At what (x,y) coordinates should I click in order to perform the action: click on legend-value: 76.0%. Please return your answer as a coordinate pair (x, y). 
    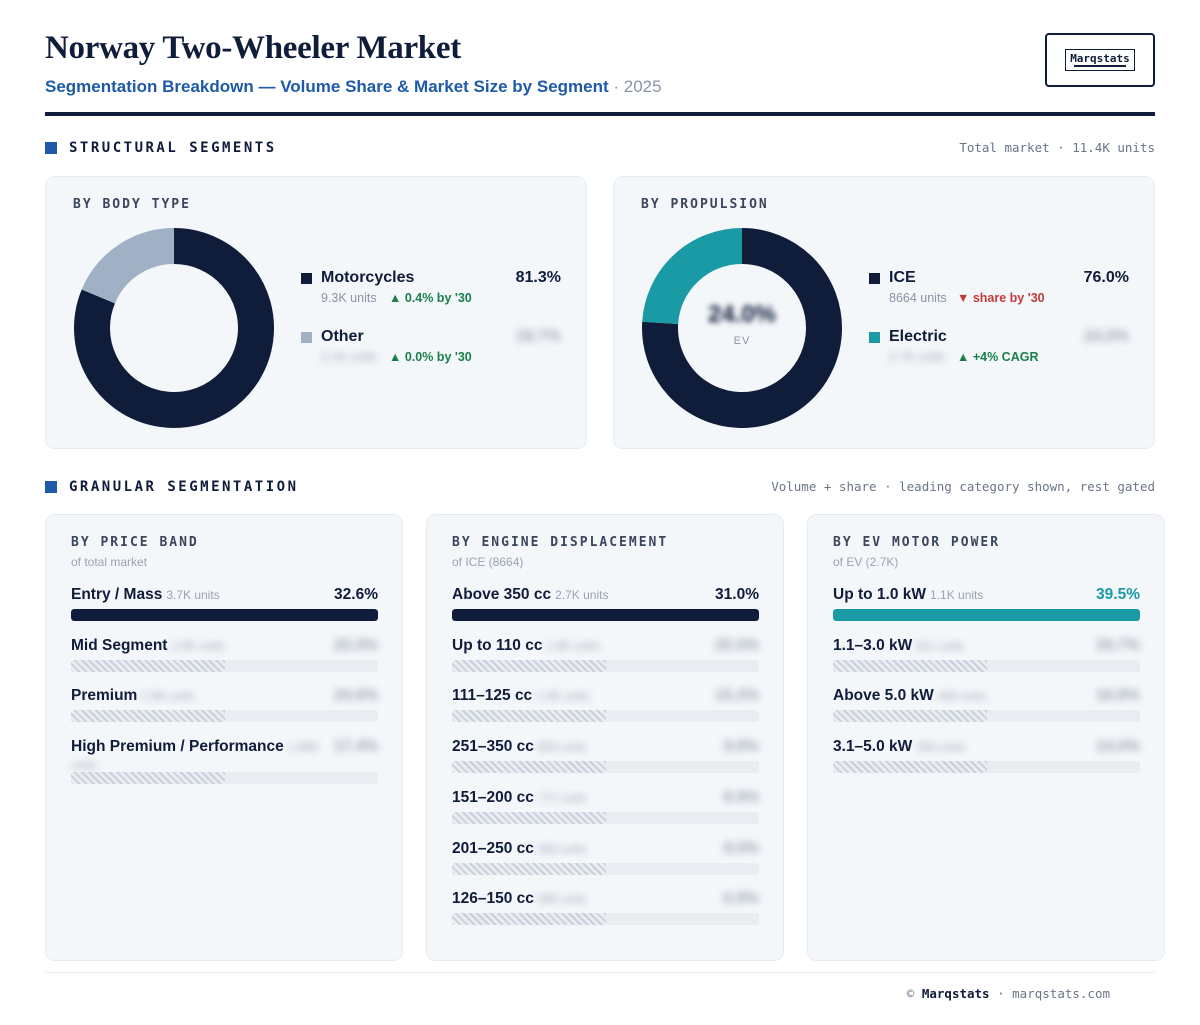
    Looking at the image, I should click on (1106, 277).